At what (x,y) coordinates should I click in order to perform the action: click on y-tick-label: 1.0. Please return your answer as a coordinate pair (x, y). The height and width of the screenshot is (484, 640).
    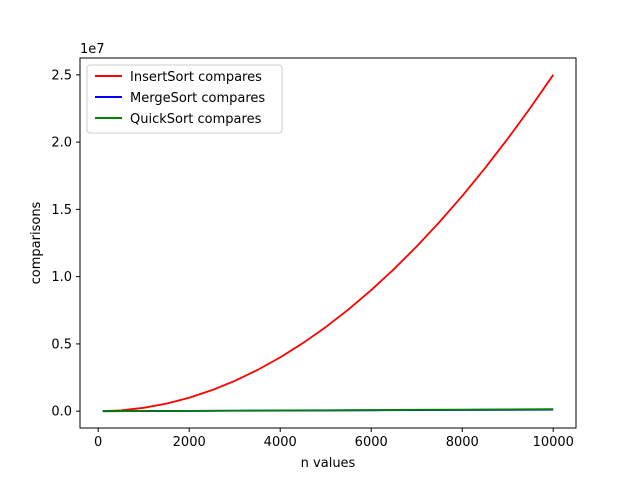
    Looking at the image, I should click on (61, 277).